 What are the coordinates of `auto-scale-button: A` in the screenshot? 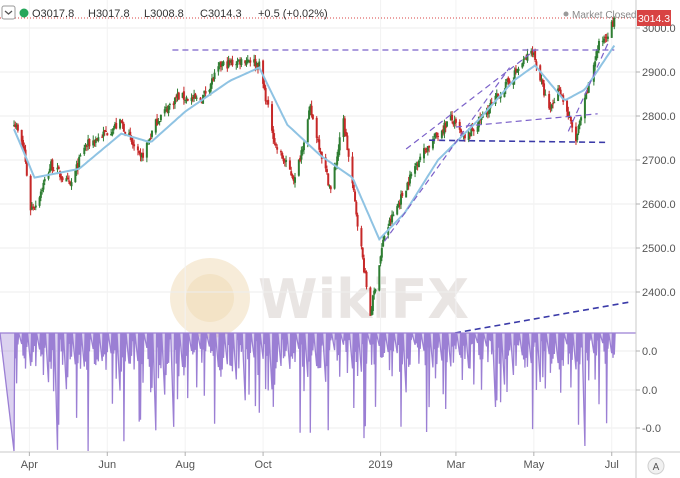 It's located at (656, 466).